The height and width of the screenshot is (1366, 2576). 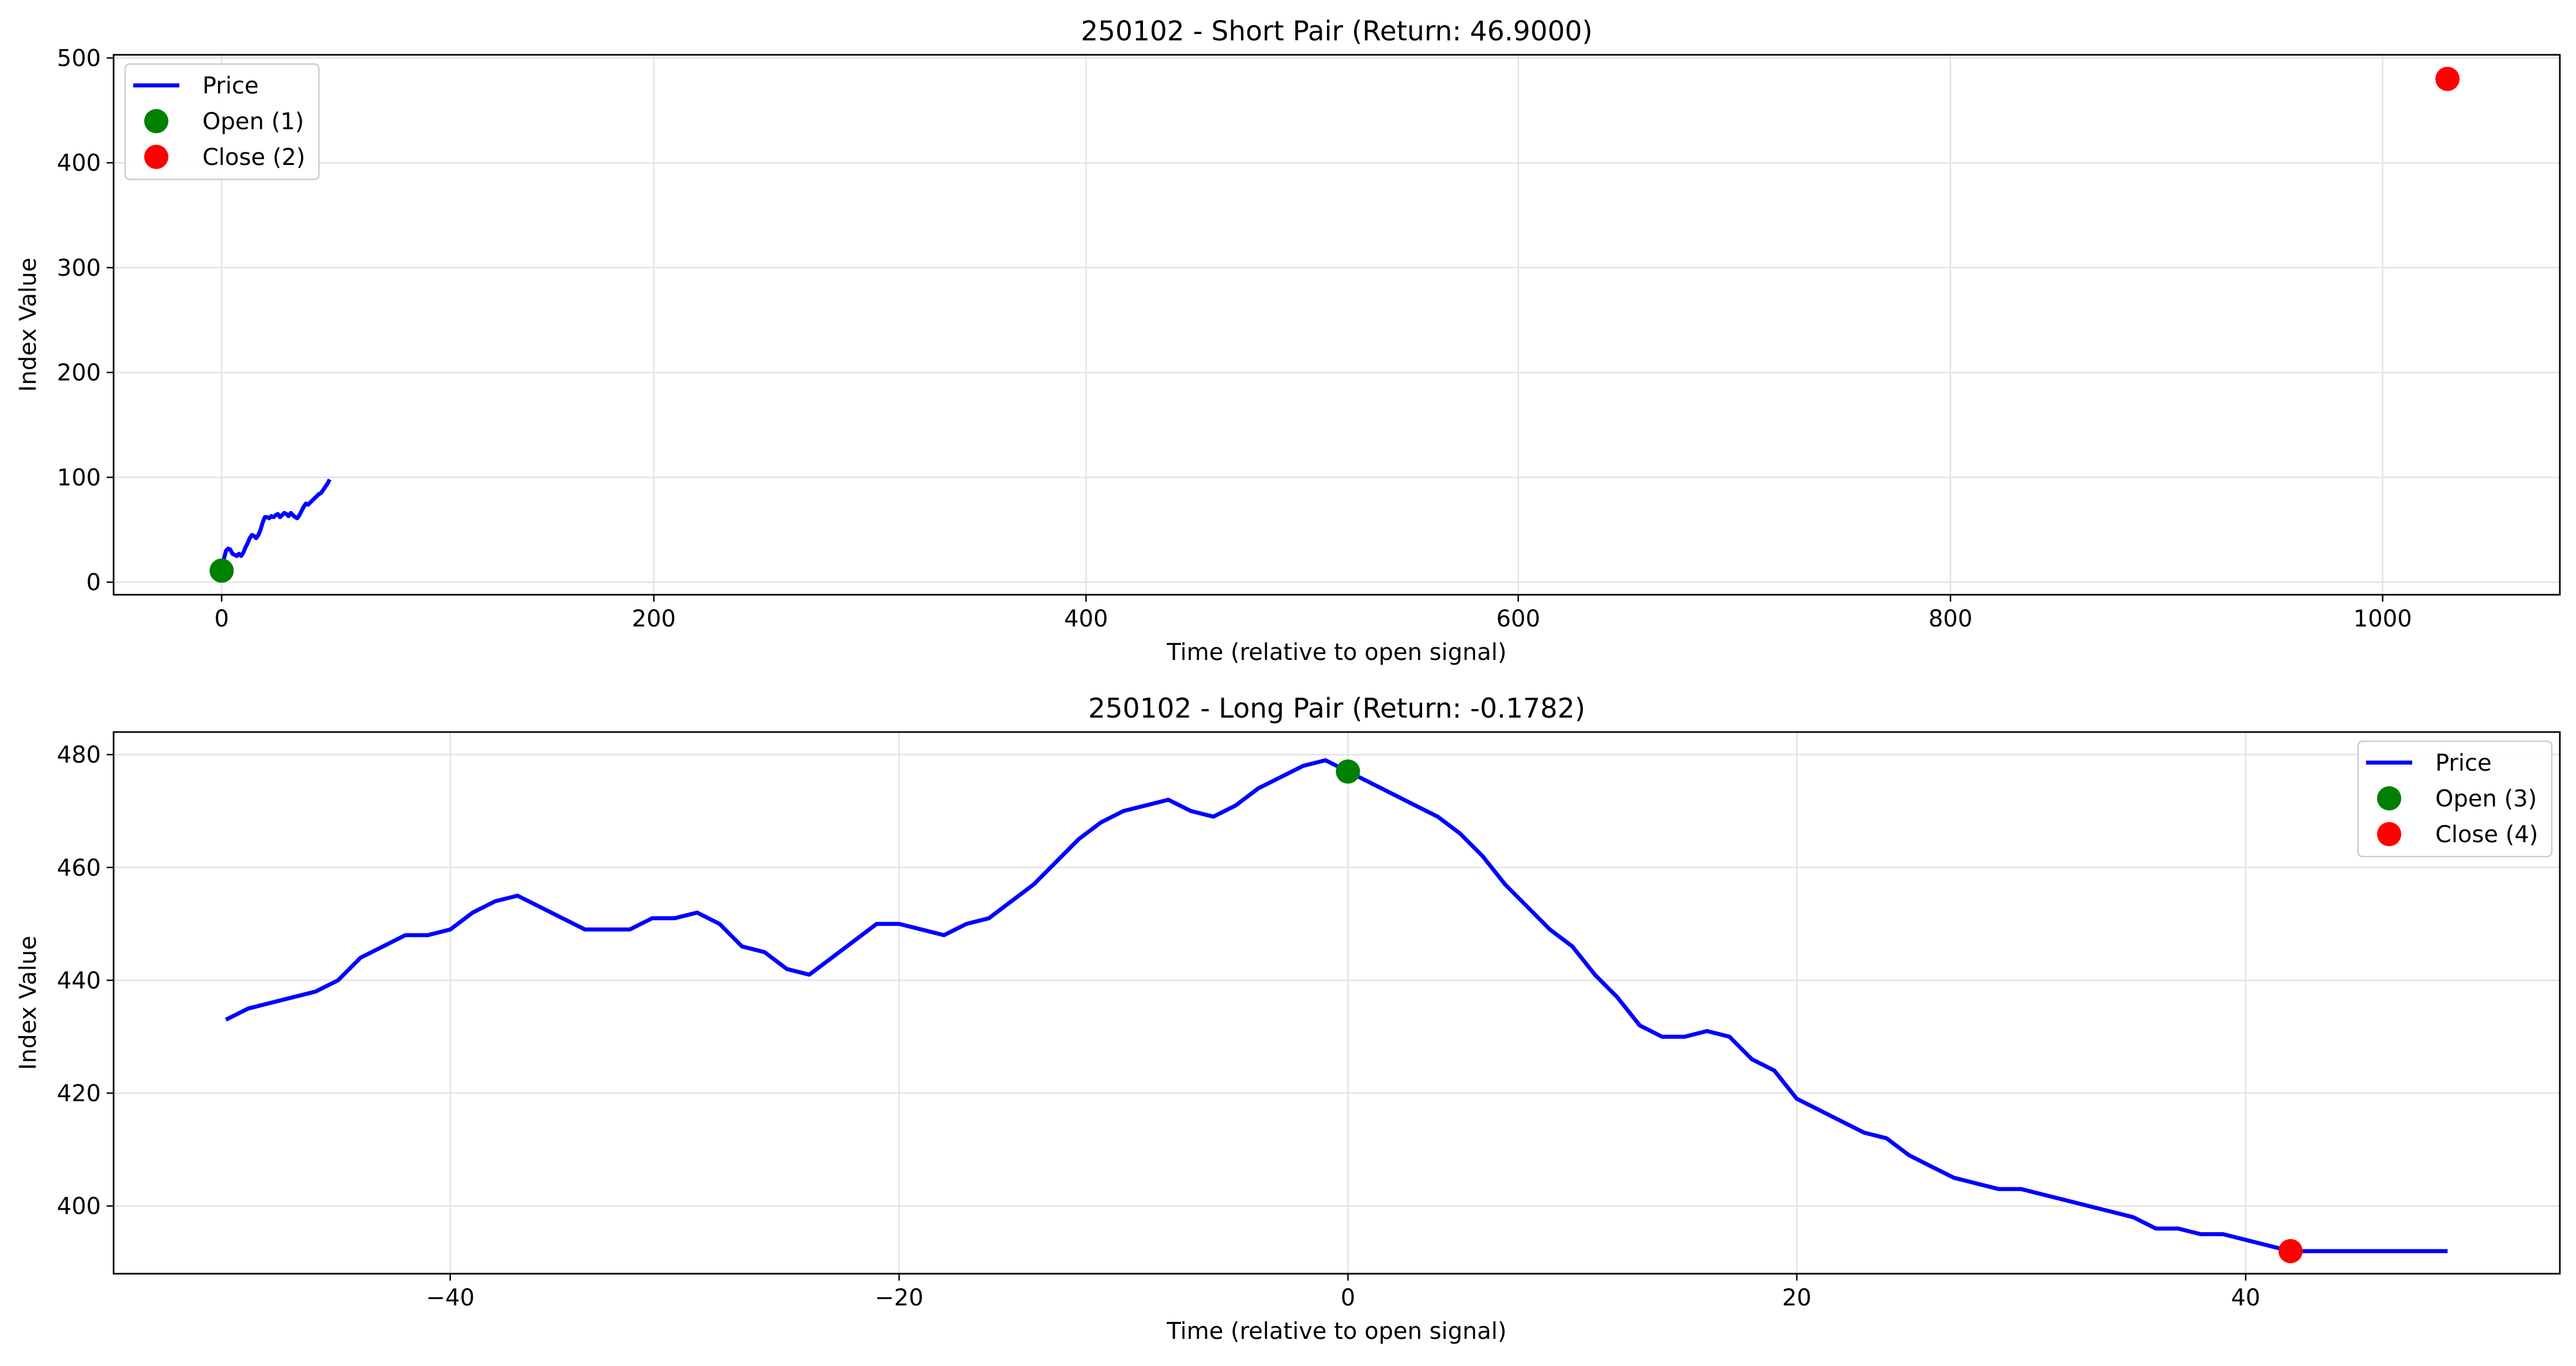 I want to click on x-tick-label: 40, so click(x=2246, y=1298).